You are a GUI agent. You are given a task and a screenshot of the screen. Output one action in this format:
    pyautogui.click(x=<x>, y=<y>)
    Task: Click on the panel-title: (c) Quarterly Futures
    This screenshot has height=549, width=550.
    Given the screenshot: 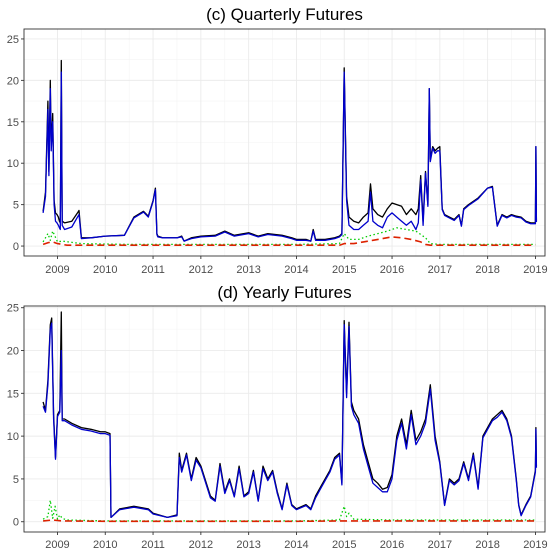 What is the action you would take?
    pyautogui.click(x=284, y=14)
    